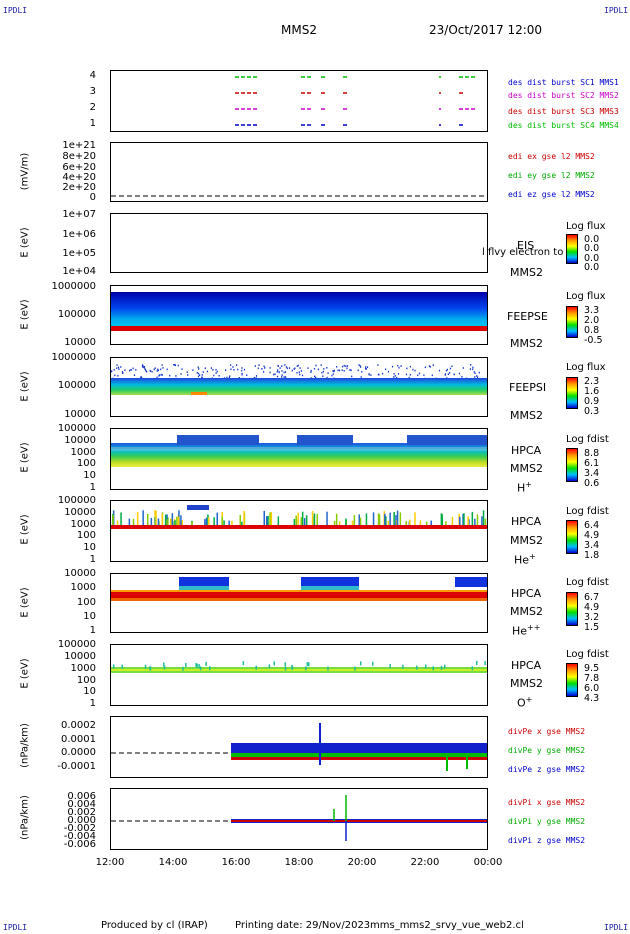  I want to click on x-tick-label: 18:00, so click(299, 862).